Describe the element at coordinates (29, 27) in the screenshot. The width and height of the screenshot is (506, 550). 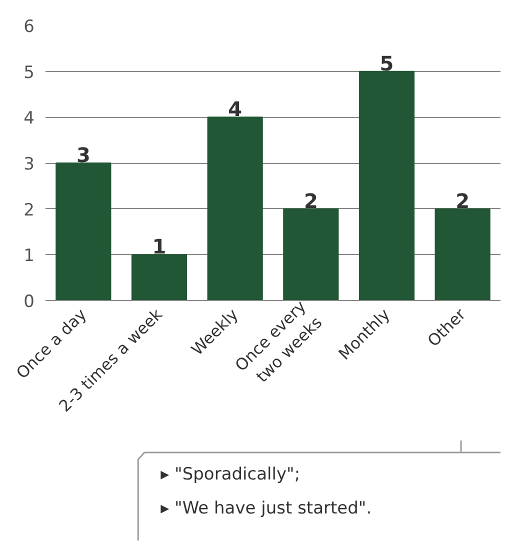
I see `y-tick-label: 6` at that location.